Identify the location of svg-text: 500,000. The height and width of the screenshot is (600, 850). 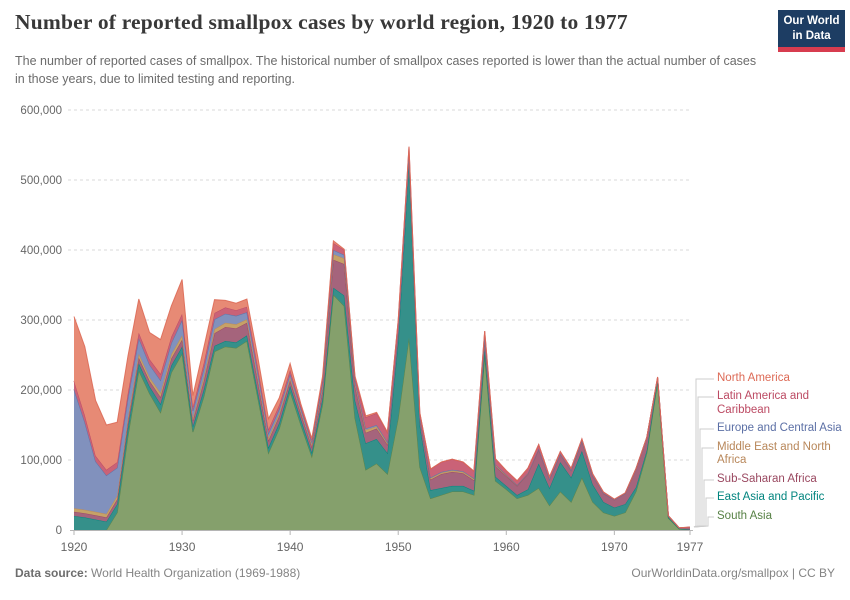
(41, 181).